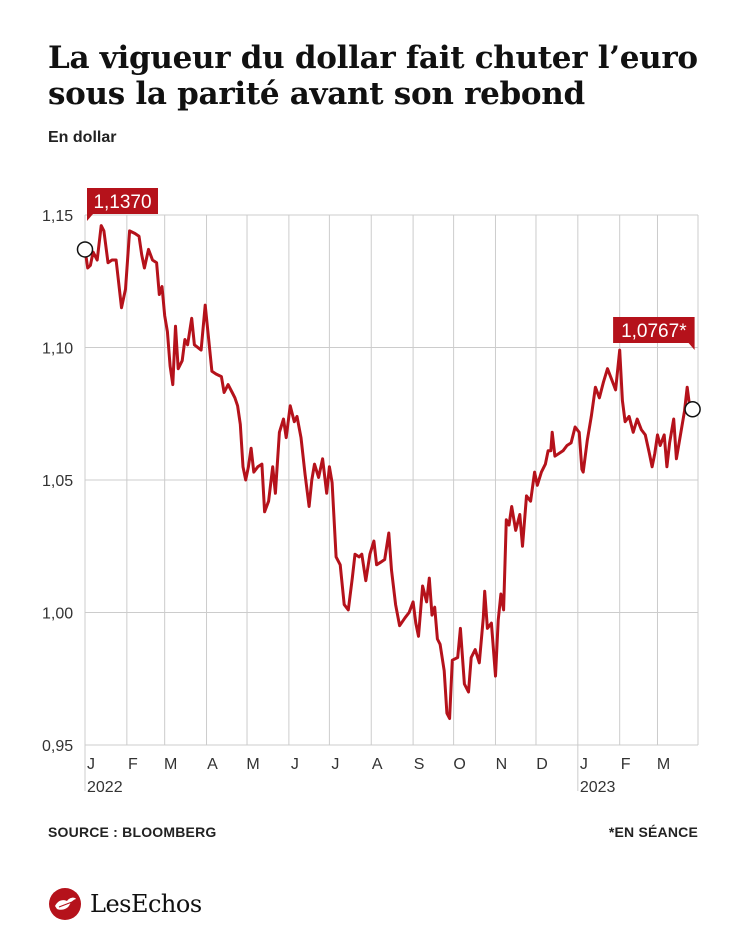 This screenshot has width=750, height=938. Describe the element at coordinates (653, 832) in the screenshot. I see `footnote-label: *EN SÉANCE` at that location.